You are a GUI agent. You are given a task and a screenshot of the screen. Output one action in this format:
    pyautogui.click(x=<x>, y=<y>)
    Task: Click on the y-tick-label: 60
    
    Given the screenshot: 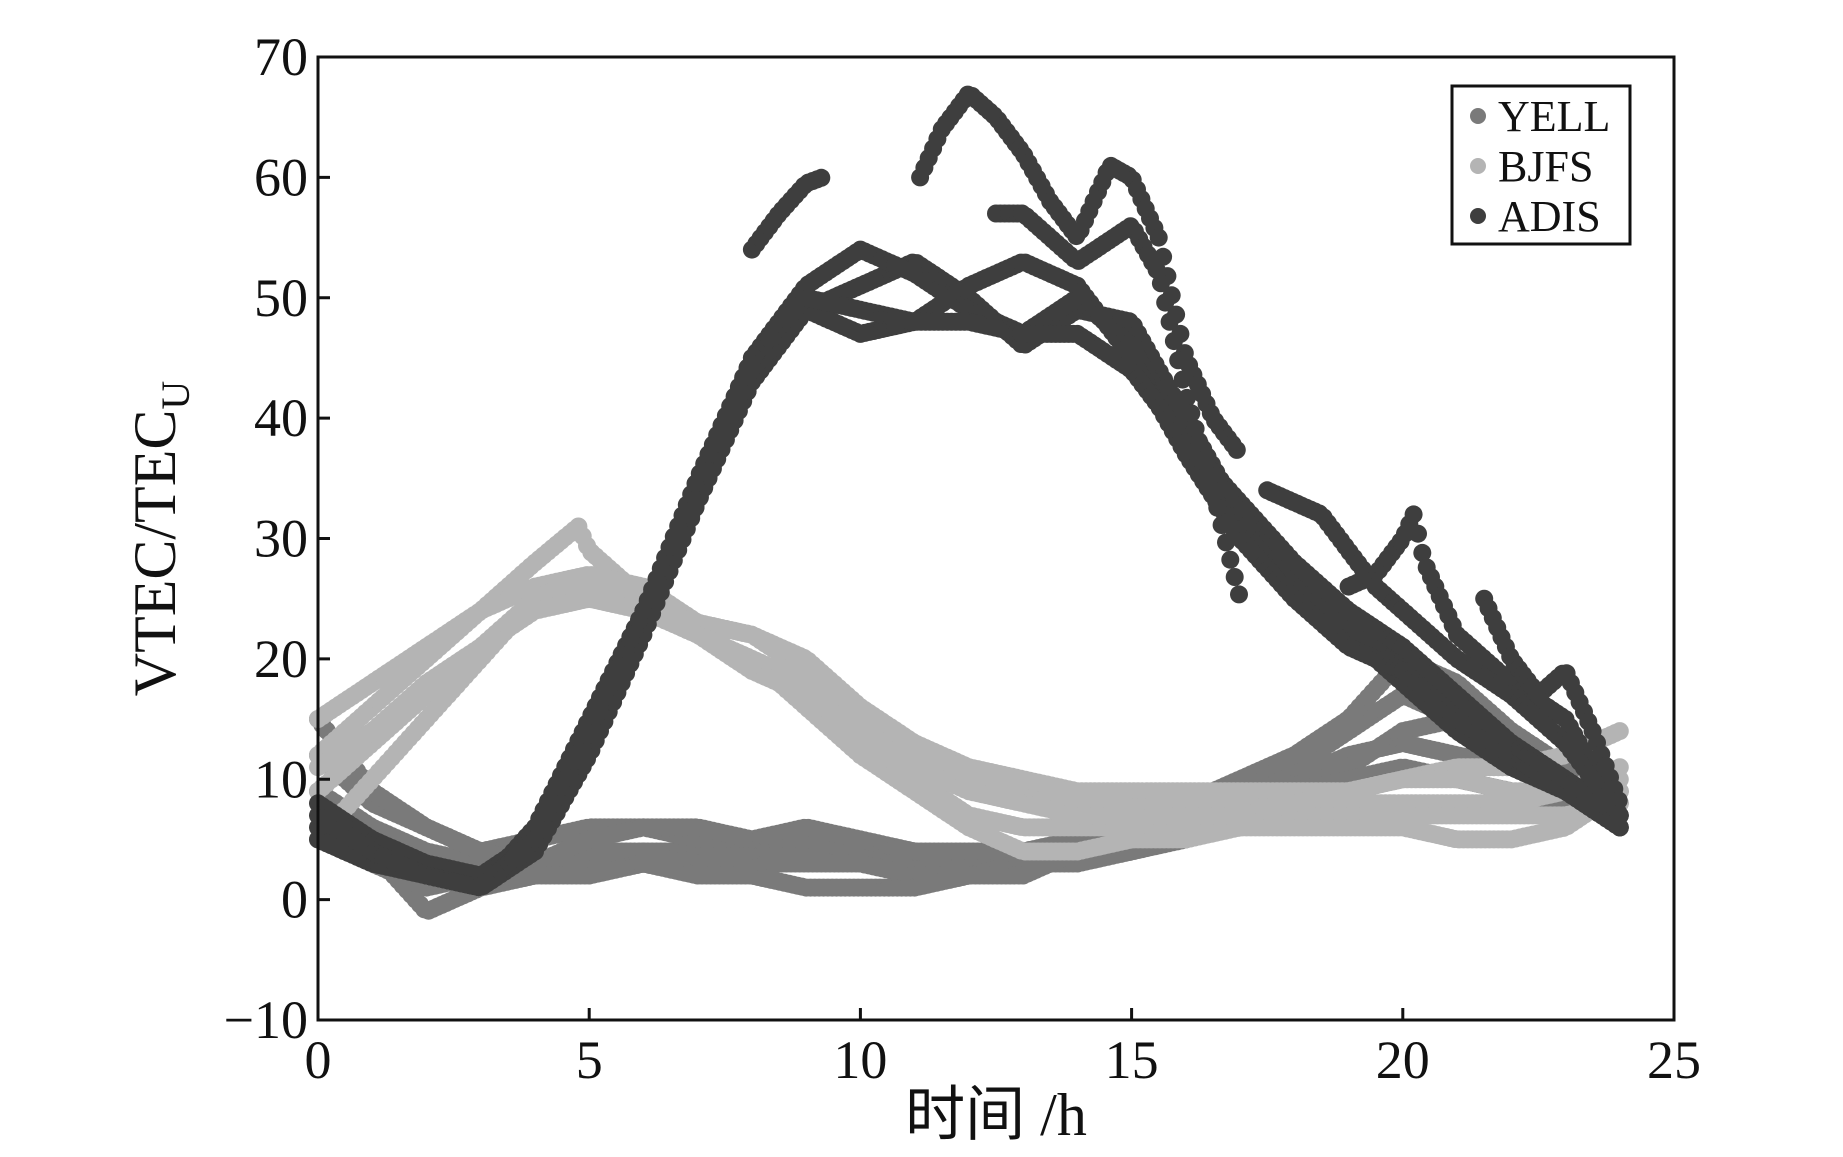 What is the action you would take?
    pyautogui.click(x=281, y=177)
    